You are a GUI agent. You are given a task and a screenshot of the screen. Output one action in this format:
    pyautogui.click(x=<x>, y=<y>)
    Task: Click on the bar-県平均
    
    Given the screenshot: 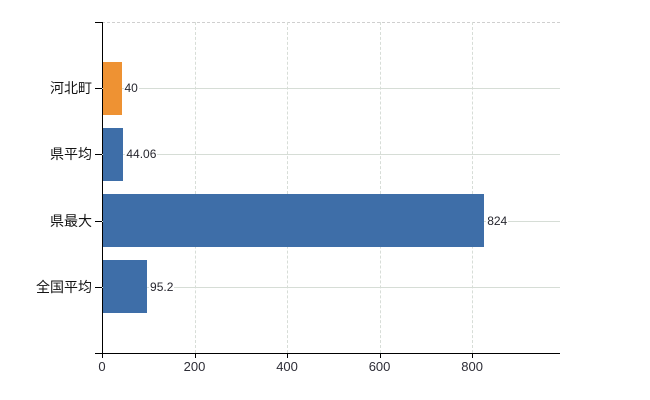 What is the action you would take?
    pyautogui.click(x=113, y=154)
    